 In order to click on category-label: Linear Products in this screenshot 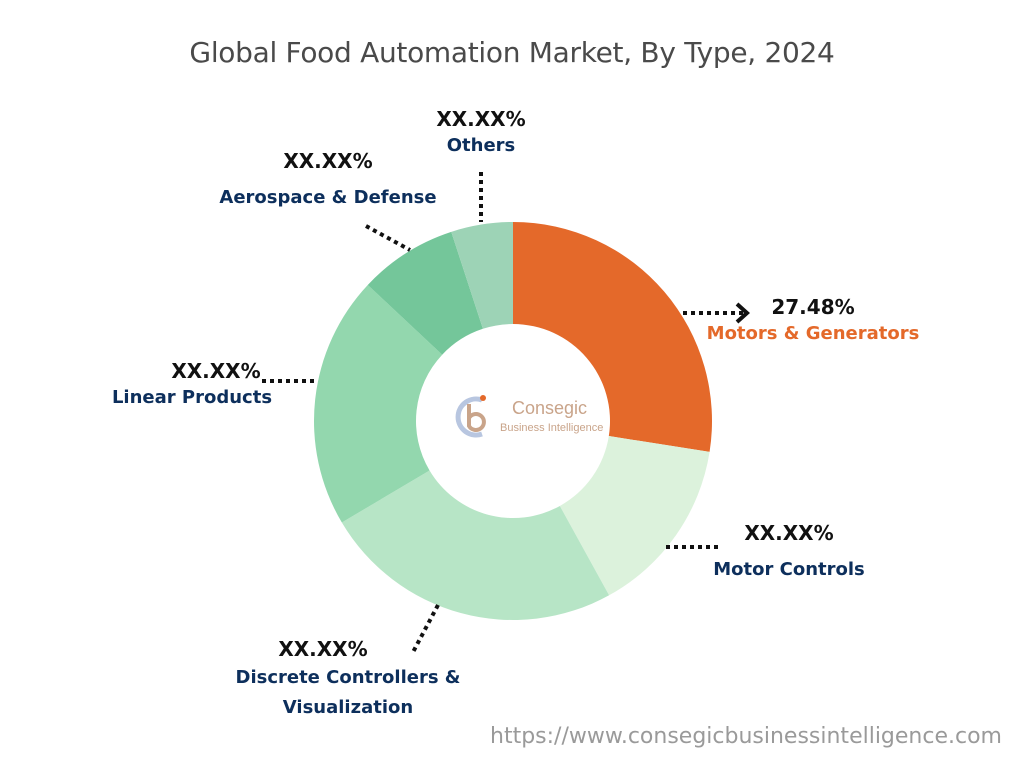, I will do `click(192, 397)`.